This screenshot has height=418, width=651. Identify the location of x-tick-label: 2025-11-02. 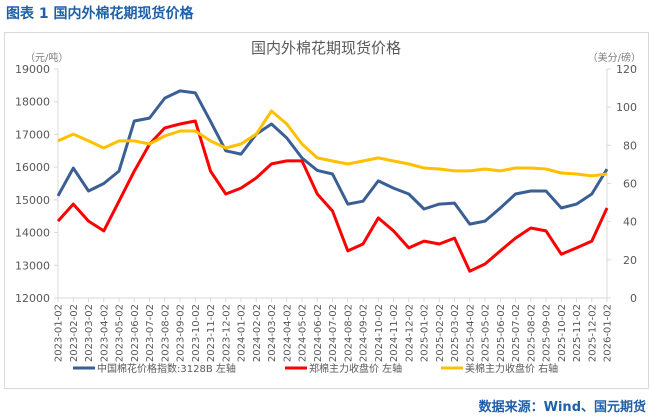
(577, 333).